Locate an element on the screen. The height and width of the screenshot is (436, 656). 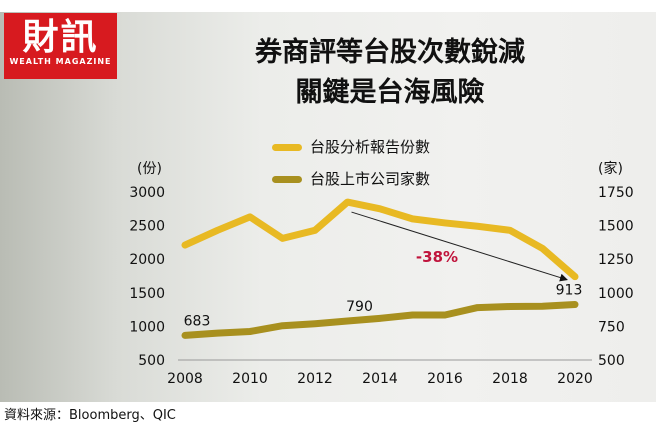
right-tick-label: 500 is located at coordinates (611, 361).